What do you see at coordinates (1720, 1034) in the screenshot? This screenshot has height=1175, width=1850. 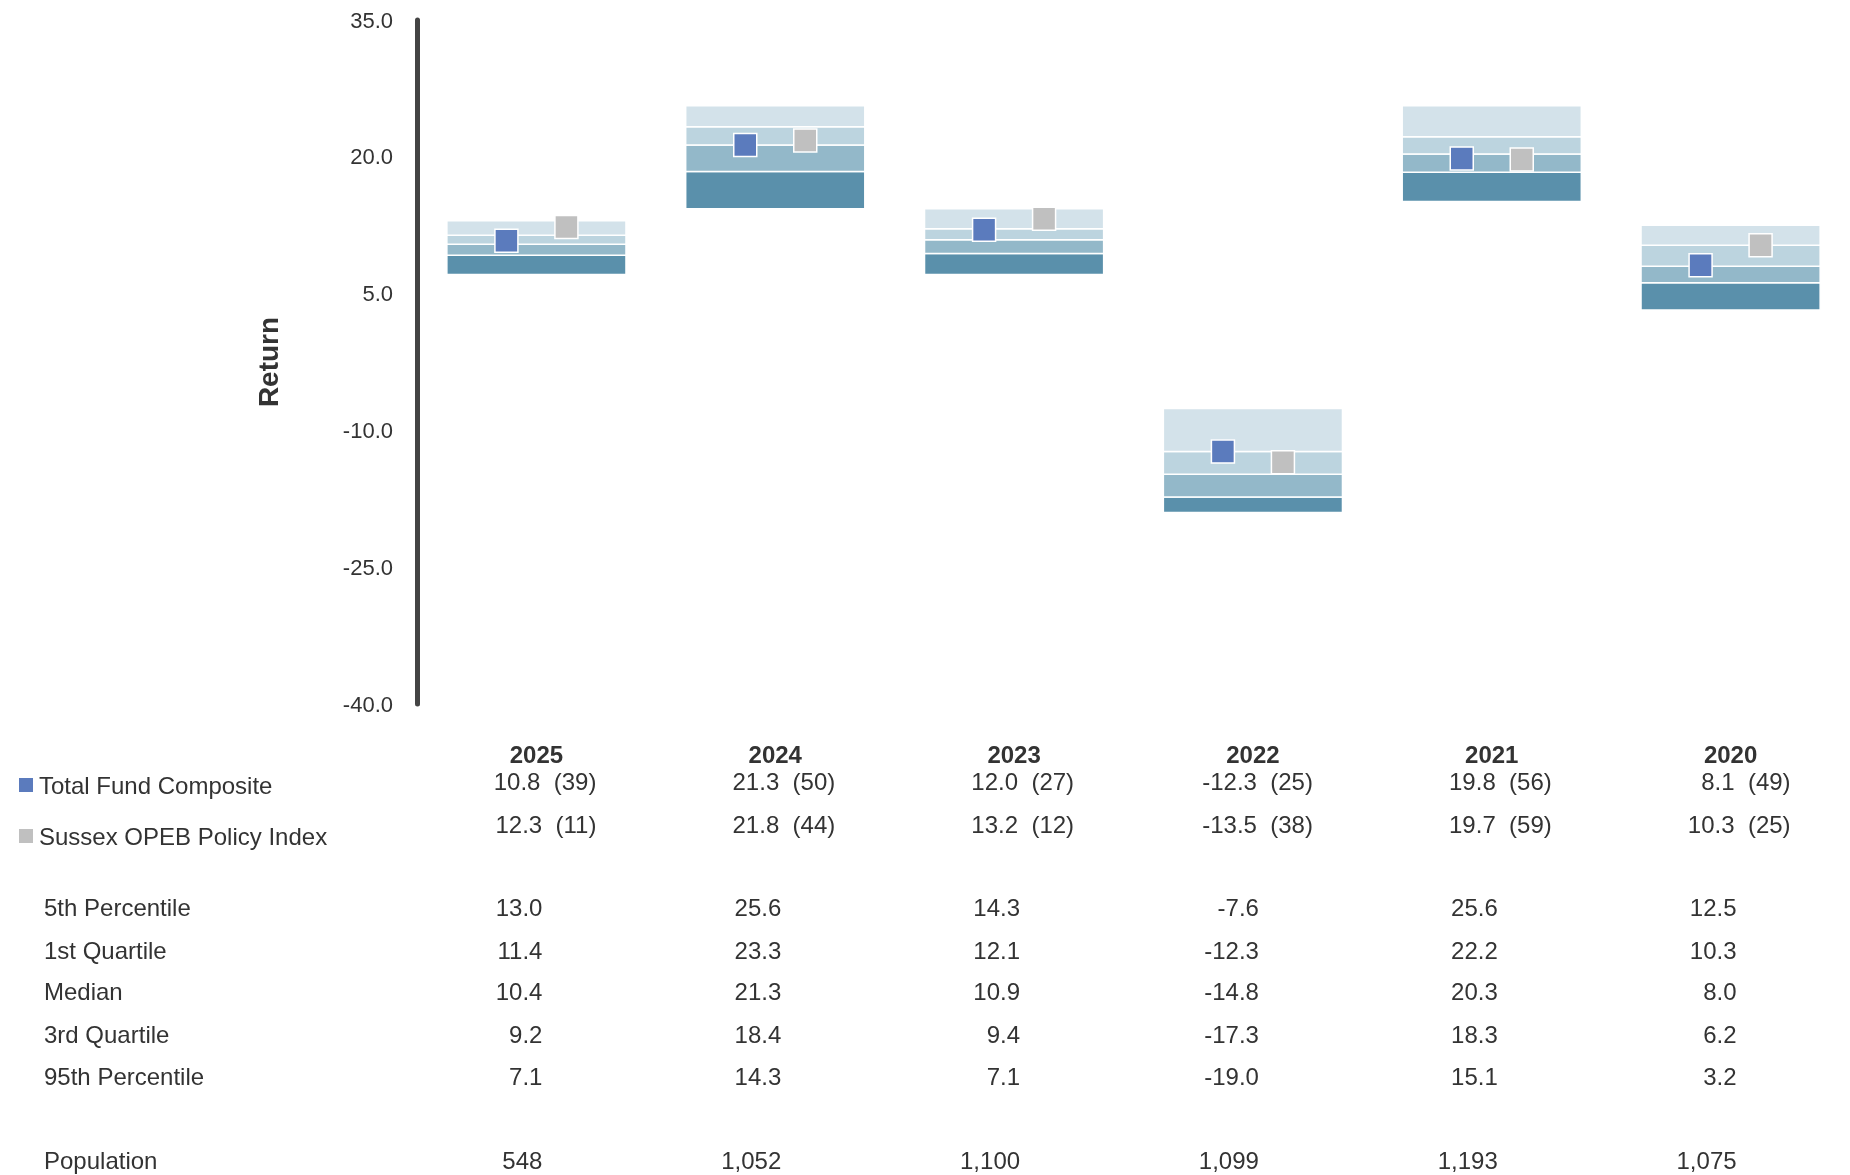 I see `text: 6.2` at bounding box center [1720, 1034].